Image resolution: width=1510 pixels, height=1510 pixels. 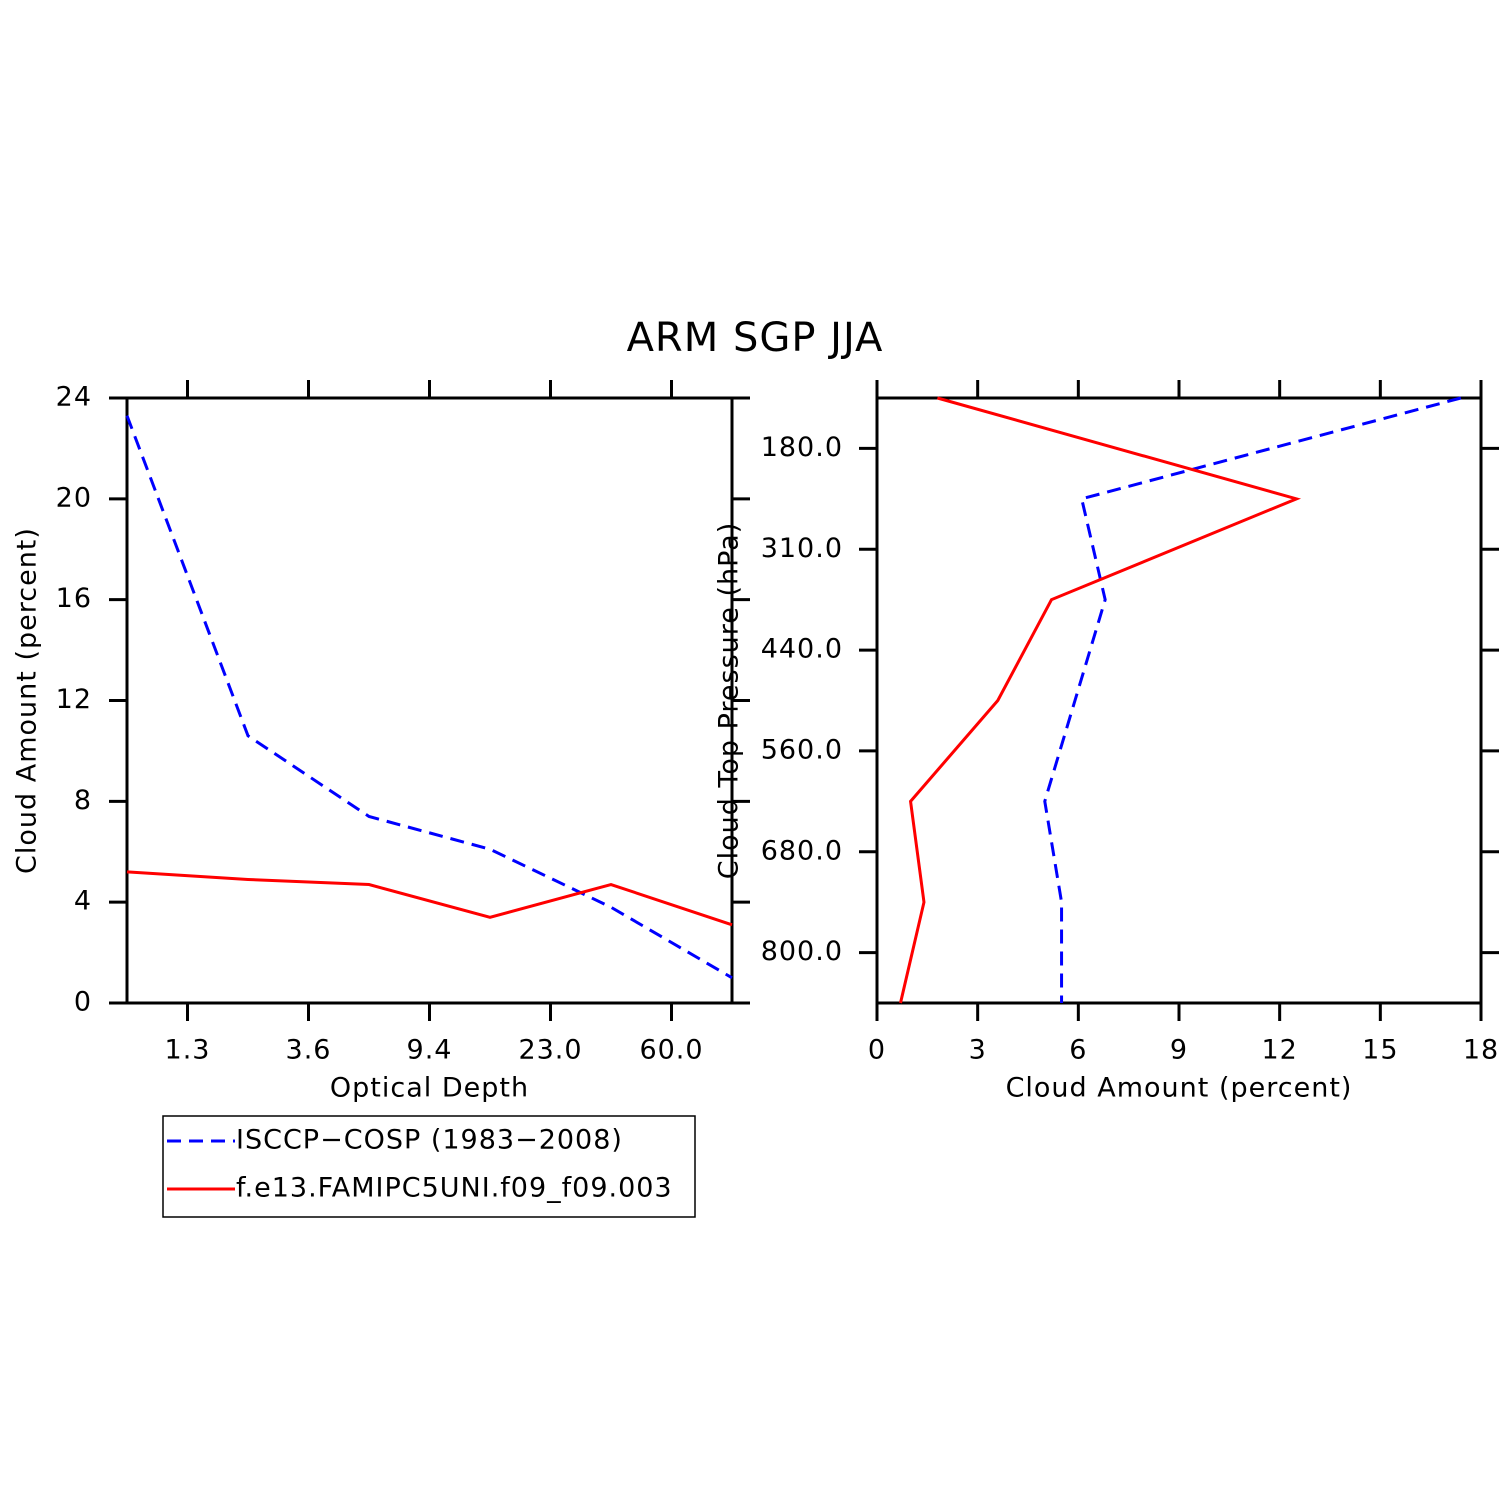 What do you see at coordinates (978, 1050) in the screenshot?
I see `x-tick-label: 3` at bounding box center [978, 1050].